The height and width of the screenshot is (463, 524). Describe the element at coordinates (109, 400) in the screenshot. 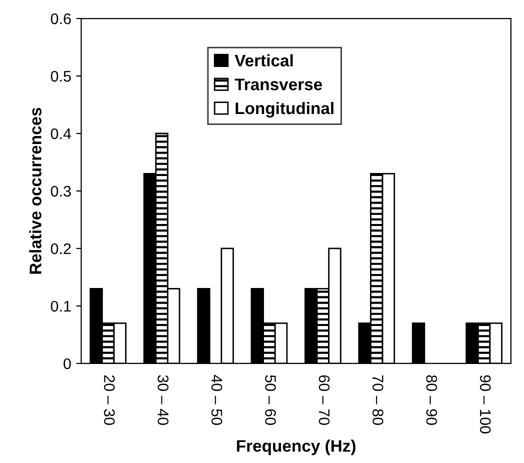

I see `x-tick-label: 20 – 30` at that location.